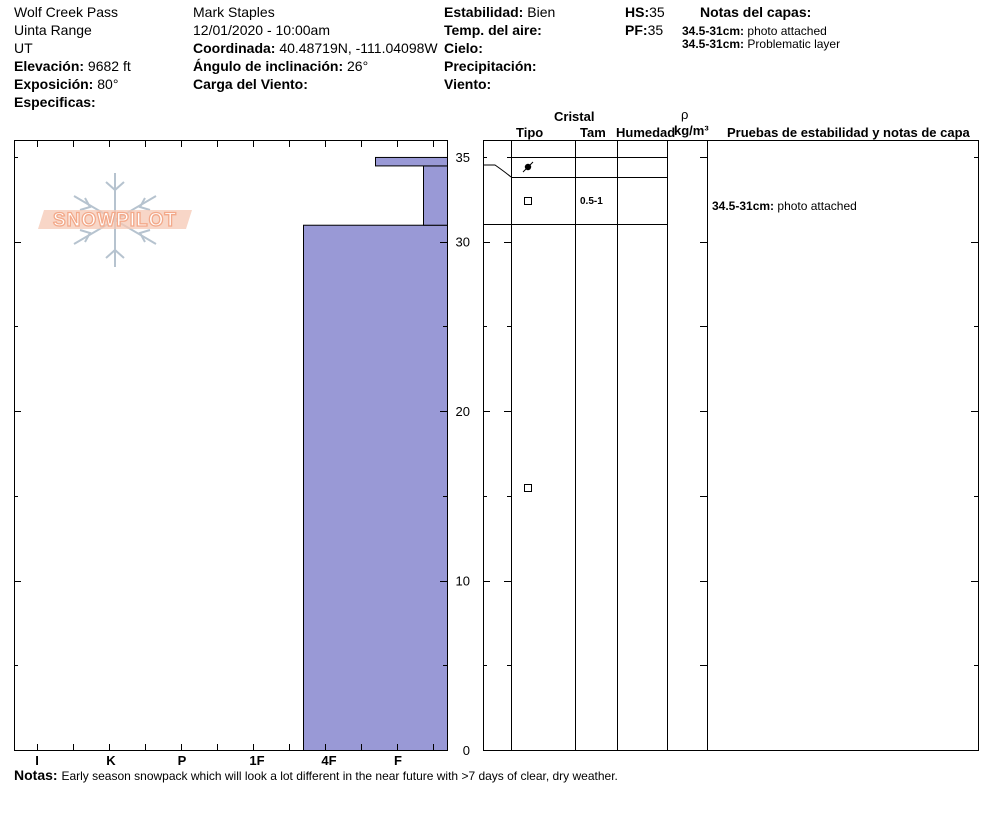  What do you see at coordinates (463, 411) in the screenshot?
I see `depth-tick-label: 20` at bounding box center [463, 411].